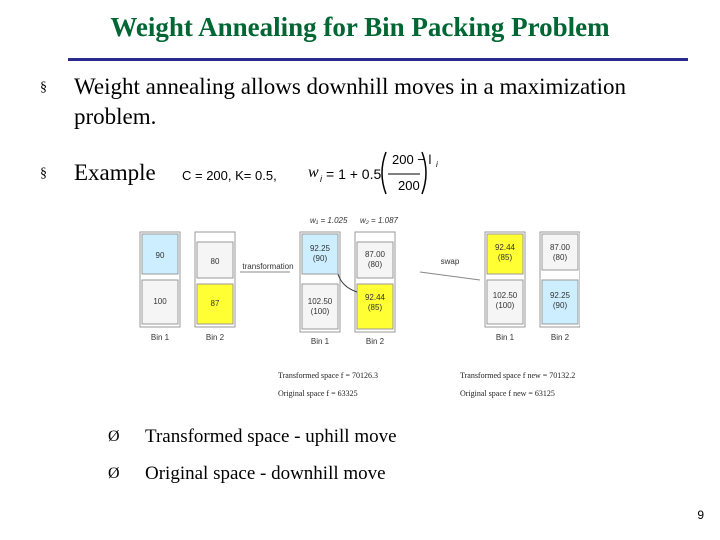 The image size is (720, 540). Describe the element at coordinates (700, 515) in the screenshot. I see `page-number: 9` at that location.